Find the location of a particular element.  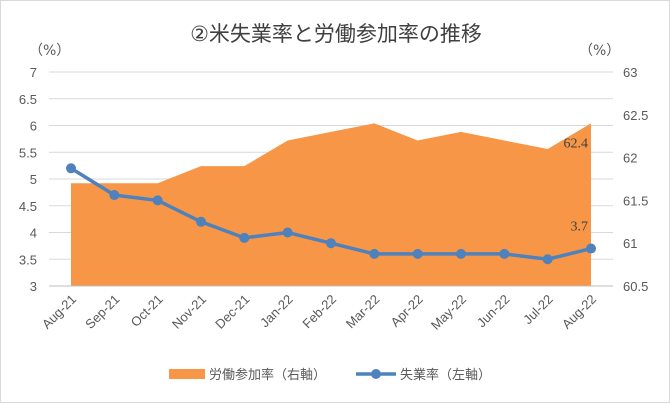

left-tick-label: 5 is located at coordinates (33, 179).